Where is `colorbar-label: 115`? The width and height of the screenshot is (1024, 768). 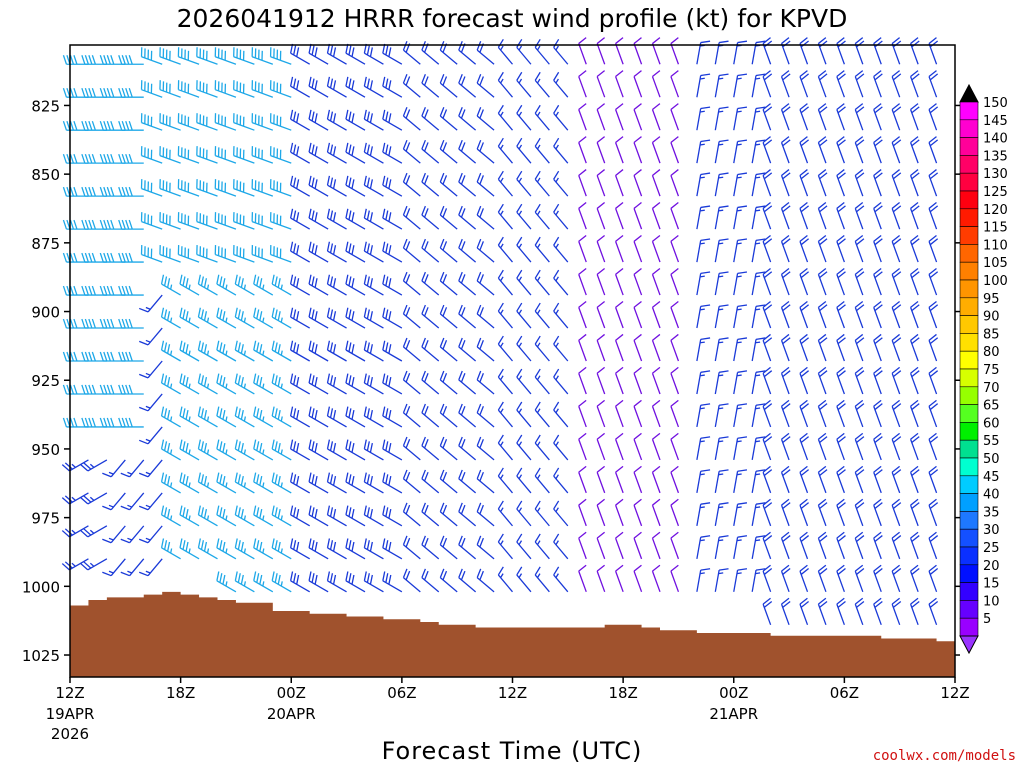
colorbar-label: 115 is located at coordinates (995, 228).